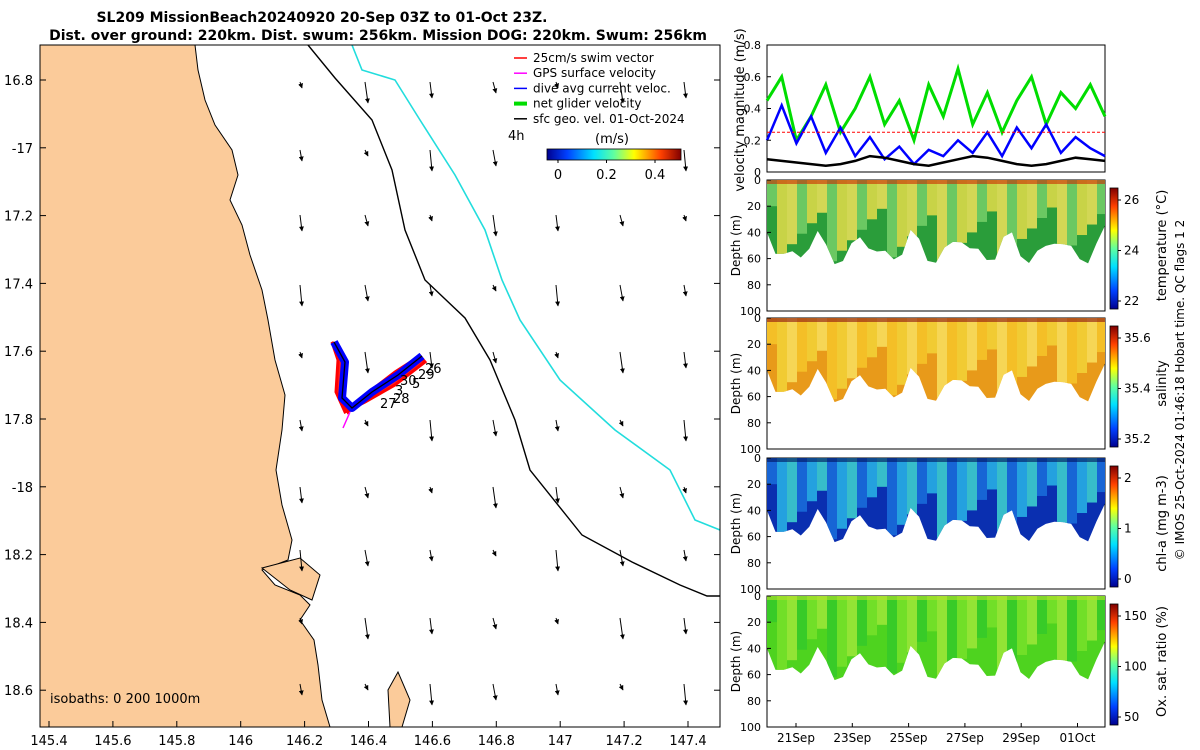  Describe the element at coordinates (757, 172) in the screenshot. I see `velocity-ytick-label: 0` at that location.